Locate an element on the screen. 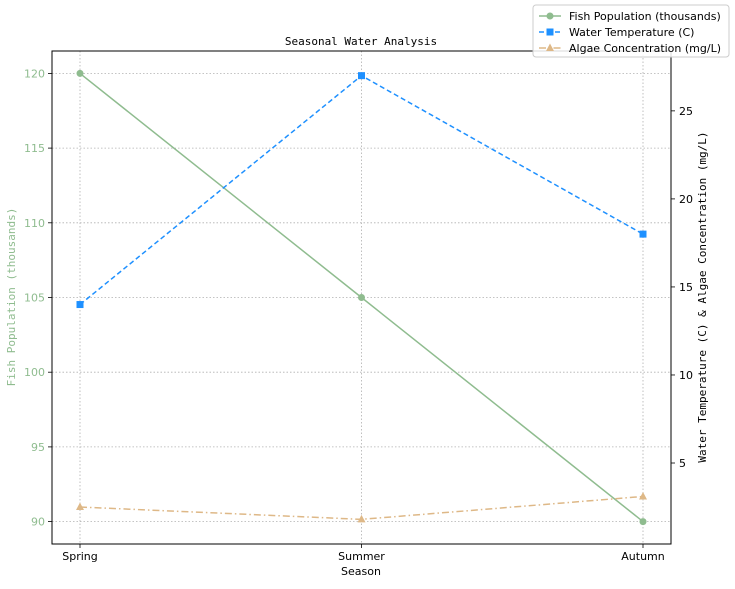 This screenshot has height=589, width=735. x-tick-label: Summer is located at coordinates (361, 556).